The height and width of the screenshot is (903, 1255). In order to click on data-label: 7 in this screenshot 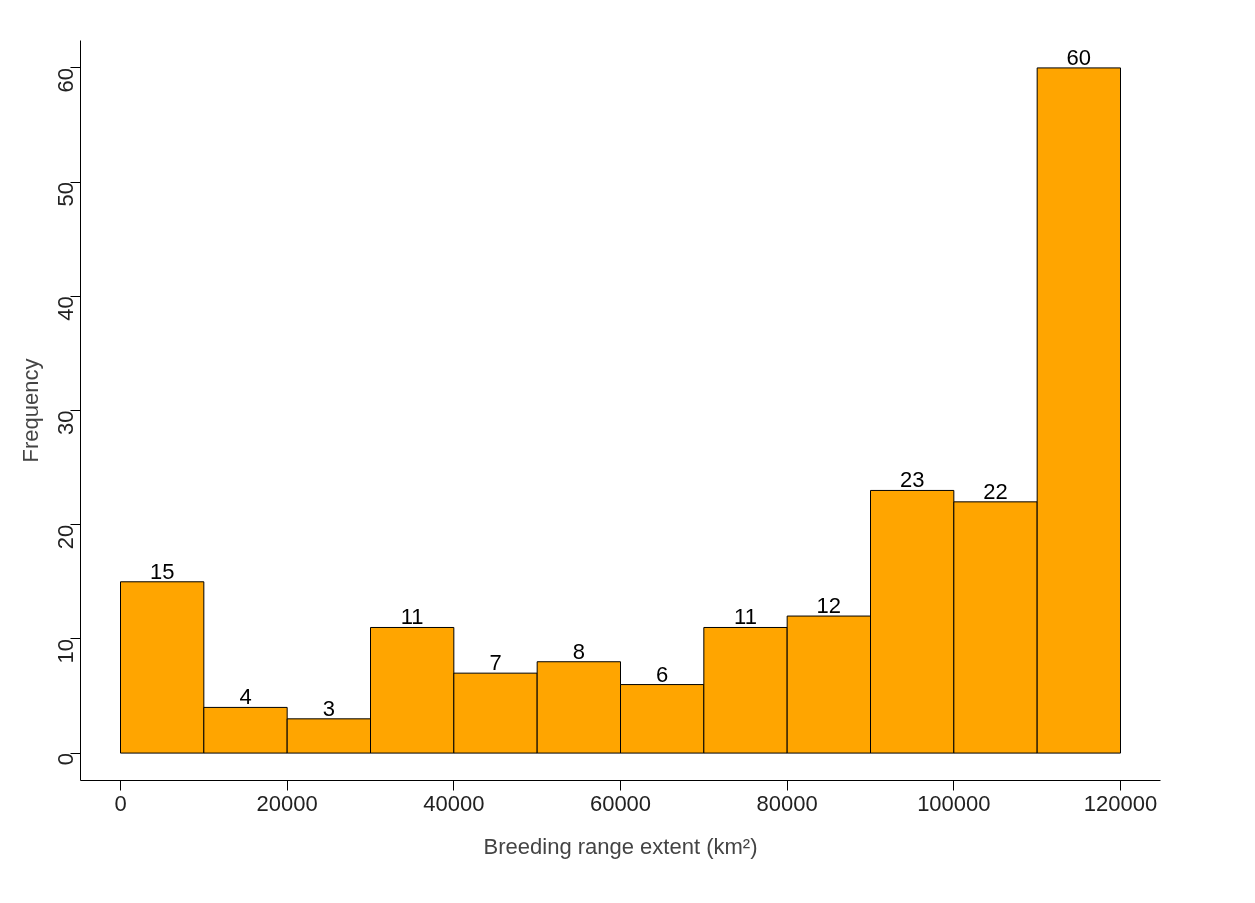, I will do `click(495, 663)`.